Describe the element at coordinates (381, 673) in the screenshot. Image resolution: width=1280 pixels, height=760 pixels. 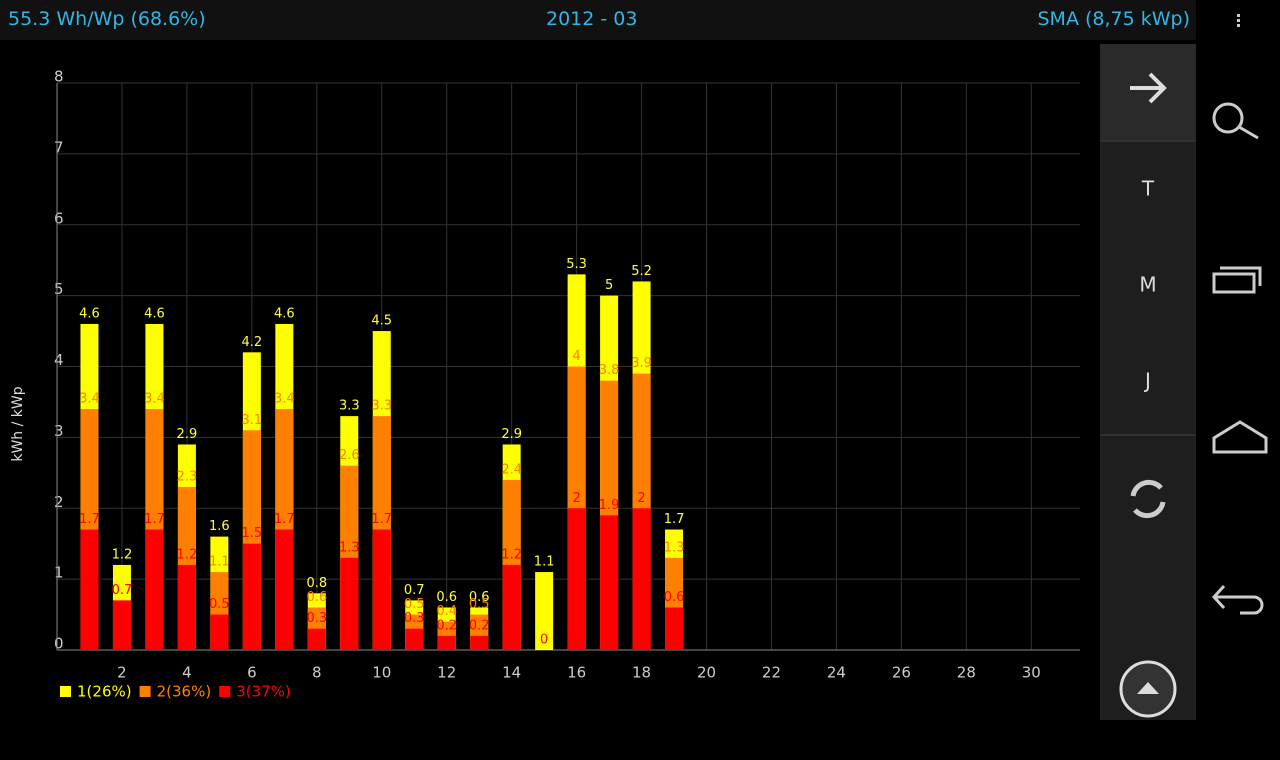
I see `x-tick-label: 10` at that location.